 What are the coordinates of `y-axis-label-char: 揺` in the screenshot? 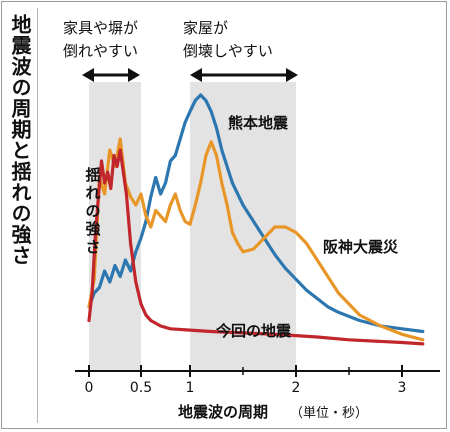 It's located at (92, 175).